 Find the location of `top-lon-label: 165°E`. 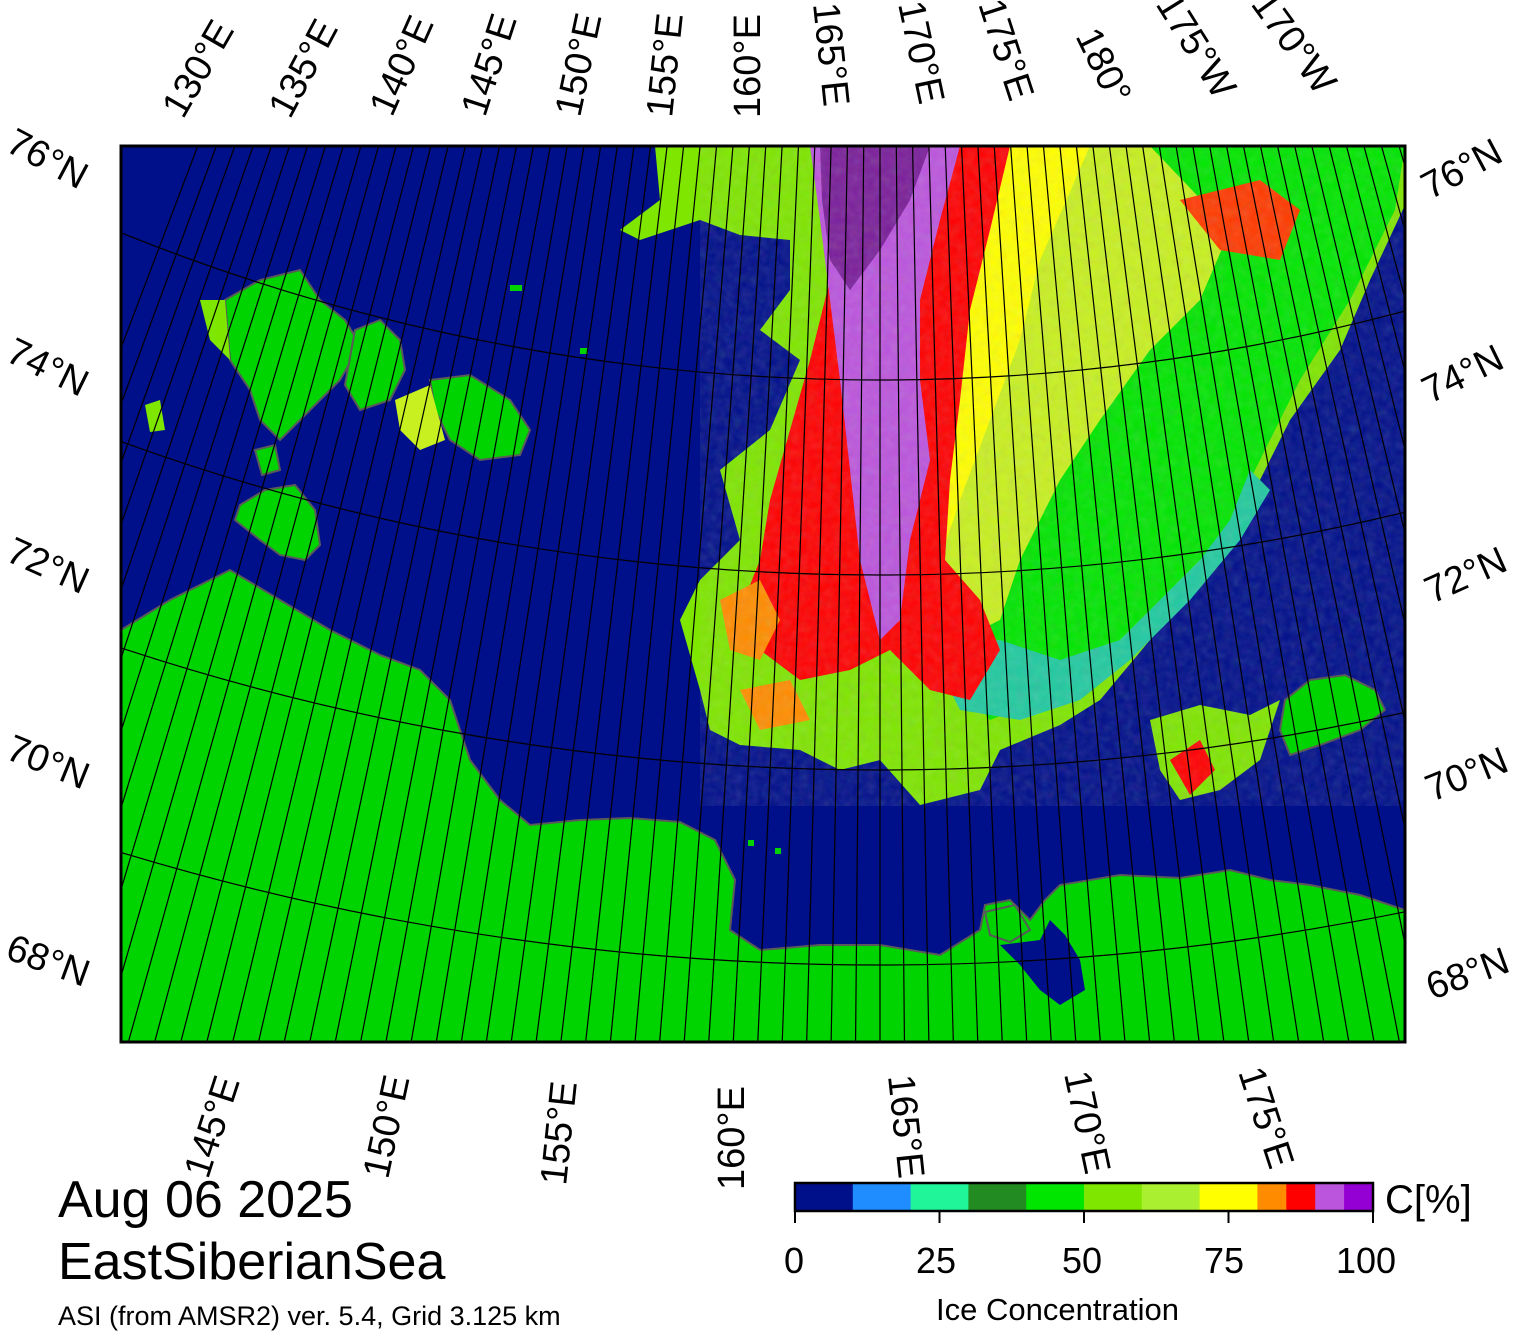

top-lon-label: 165°E is located at coordinates (830, 55).